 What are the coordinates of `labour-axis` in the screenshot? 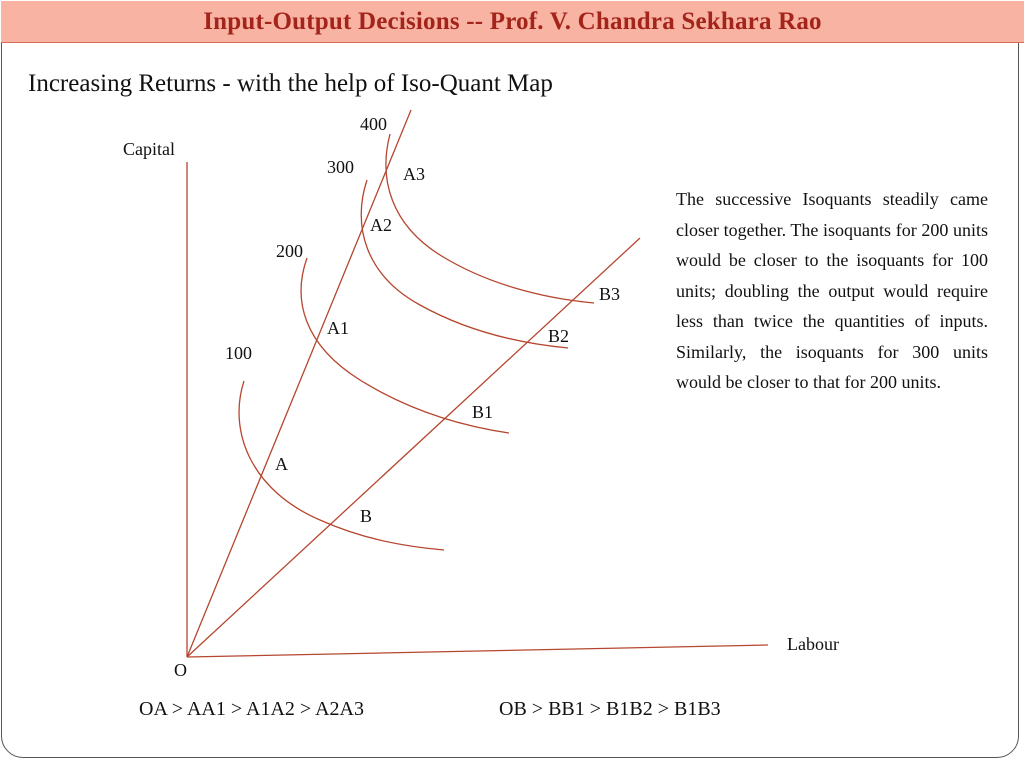 It's located at (477, 651).